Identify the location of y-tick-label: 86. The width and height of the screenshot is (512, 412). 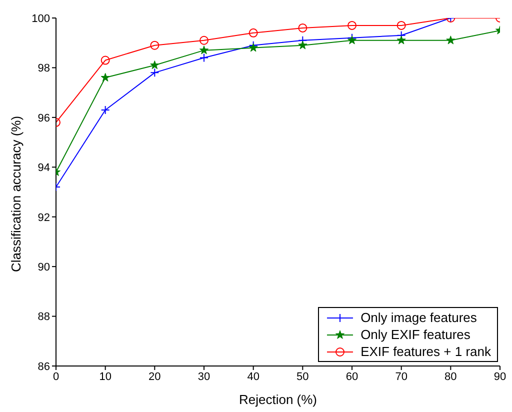
(44, 366).